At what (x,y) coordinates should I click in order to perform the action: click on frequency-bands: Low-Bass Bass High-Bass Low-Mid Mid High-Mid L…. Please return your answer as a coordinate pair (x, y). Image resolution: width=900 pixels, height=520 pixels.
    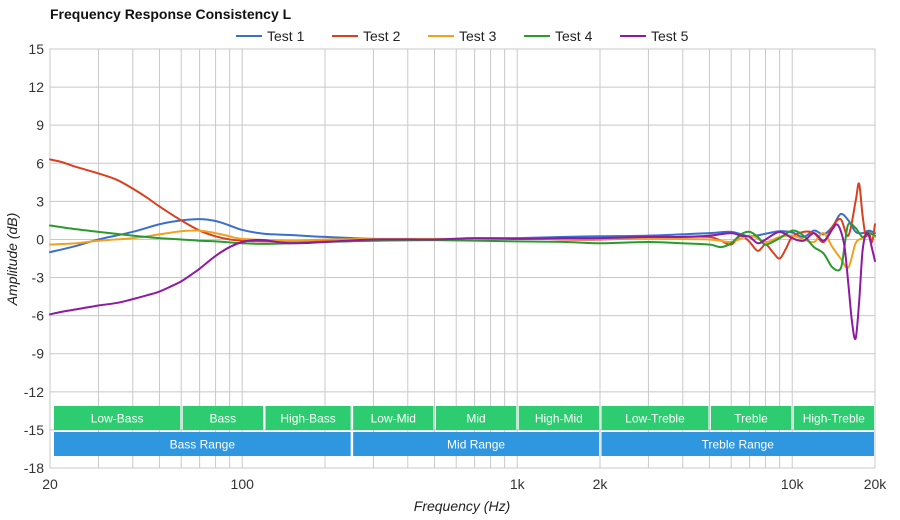
    Looking at the image, I should click on (464, 431).